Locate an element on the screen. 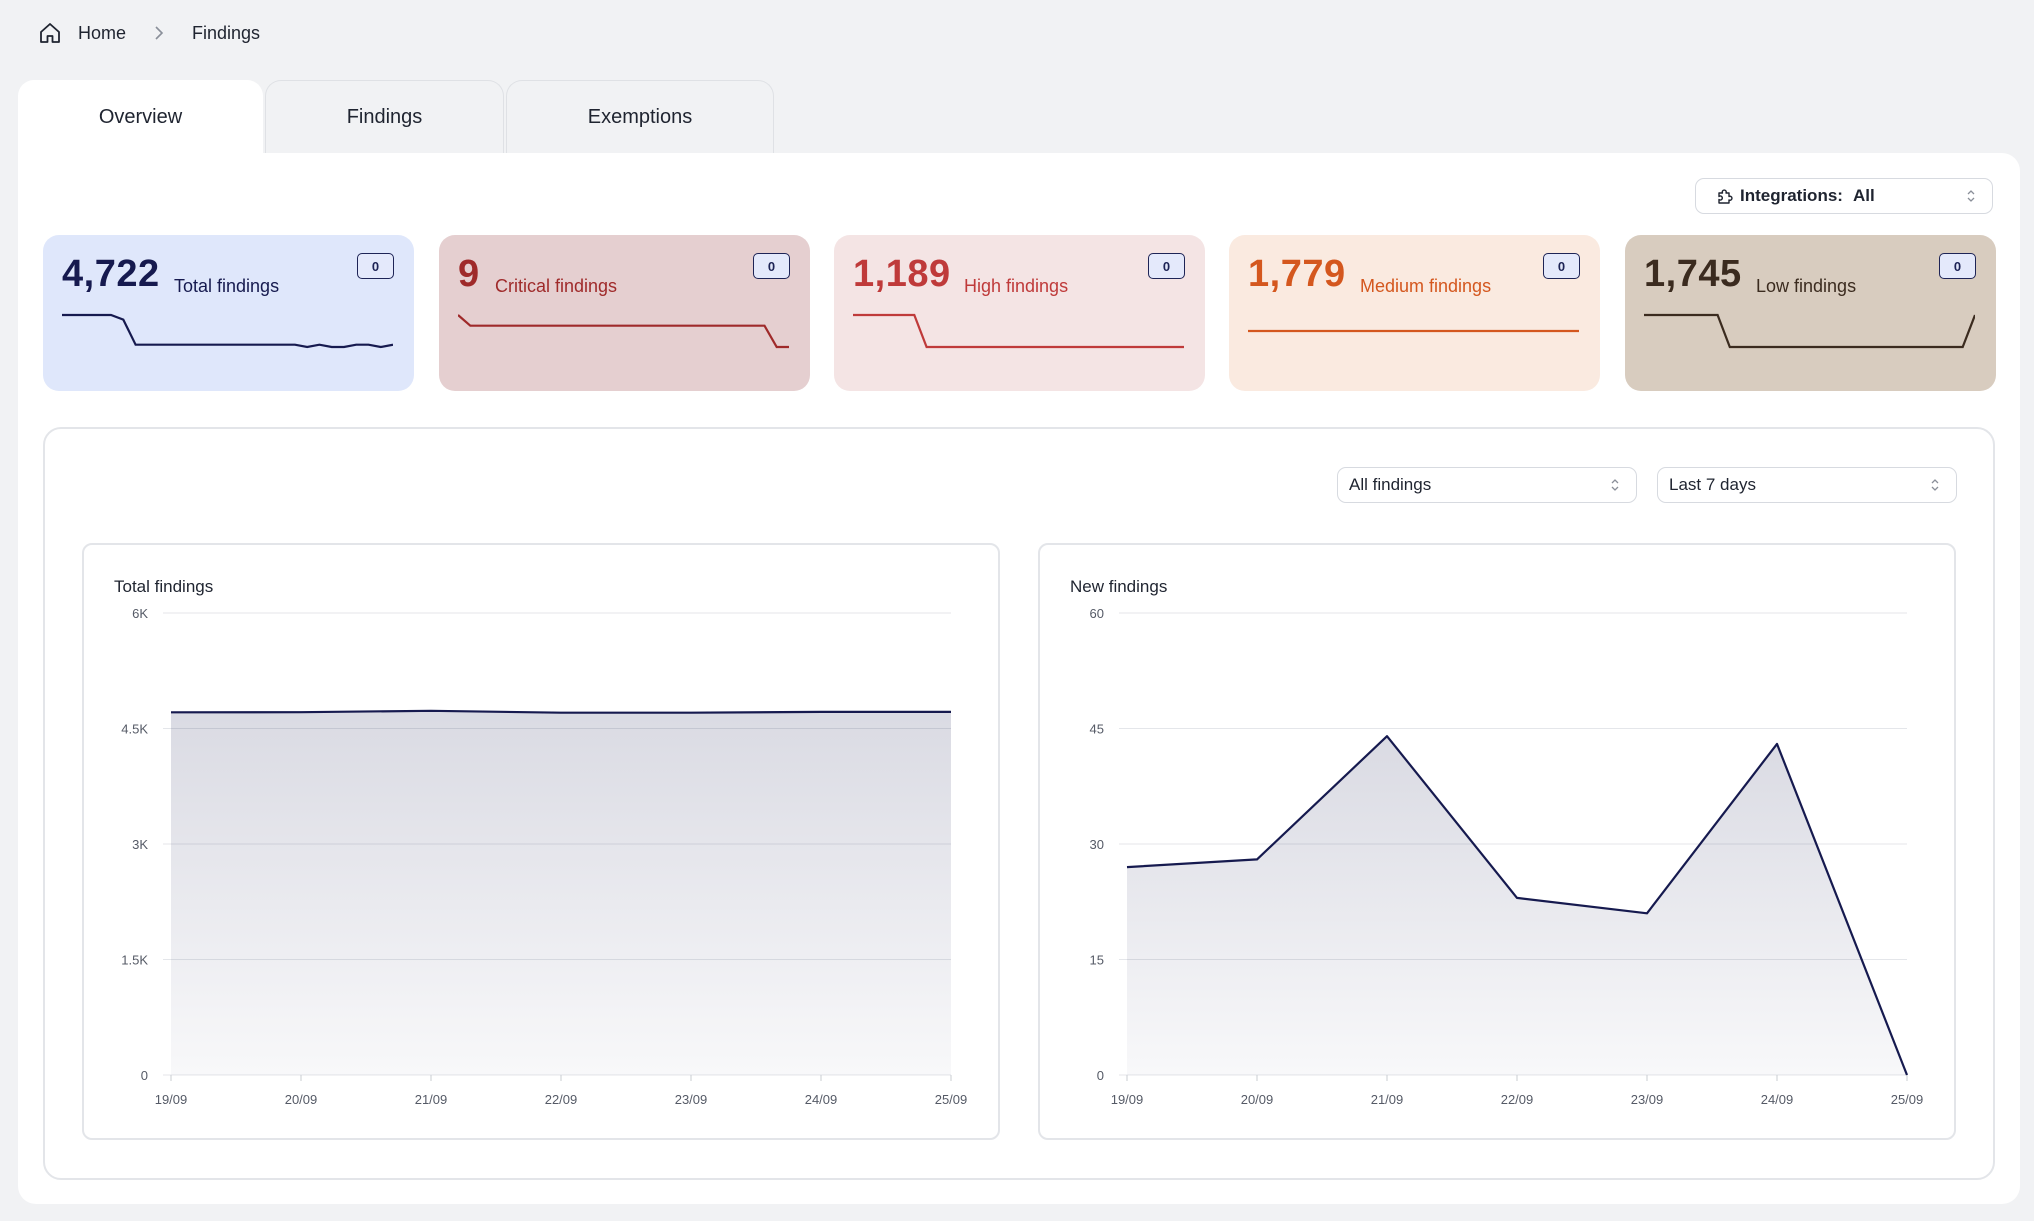 This screenshot has width=2034, height=1221. date-range-value: Last 7 days is located at coordinates (1712, 484).